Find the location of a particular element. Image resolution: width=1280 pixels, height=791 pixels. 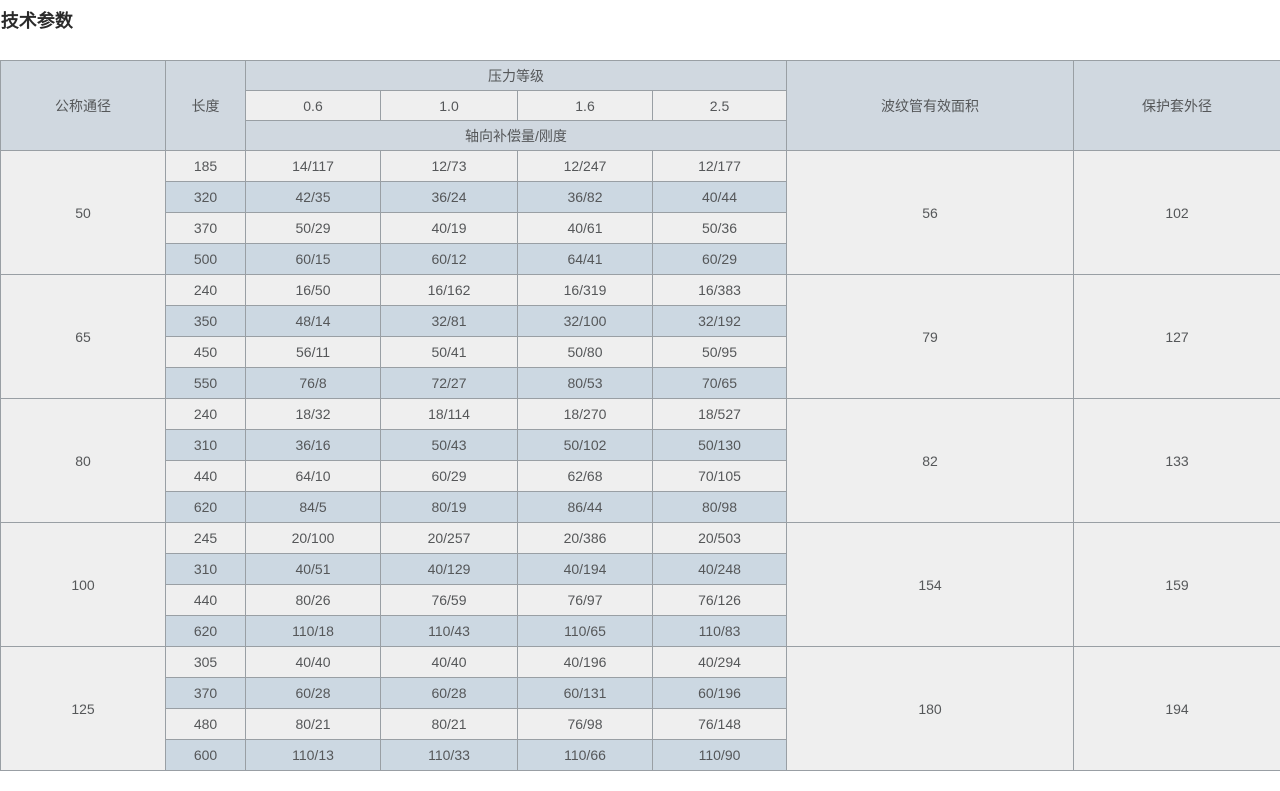

compensation-stiffness-cell: 32/81 is located at coordinates (449, 321).